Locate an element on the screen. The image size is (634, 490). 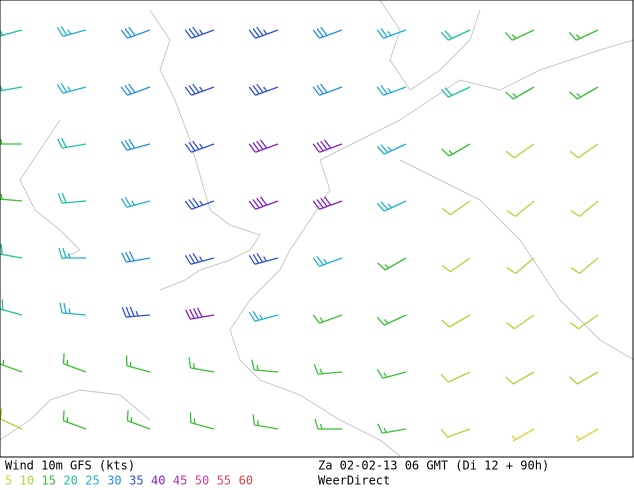
legend-value: 15 is located at coordinates (49, 481).